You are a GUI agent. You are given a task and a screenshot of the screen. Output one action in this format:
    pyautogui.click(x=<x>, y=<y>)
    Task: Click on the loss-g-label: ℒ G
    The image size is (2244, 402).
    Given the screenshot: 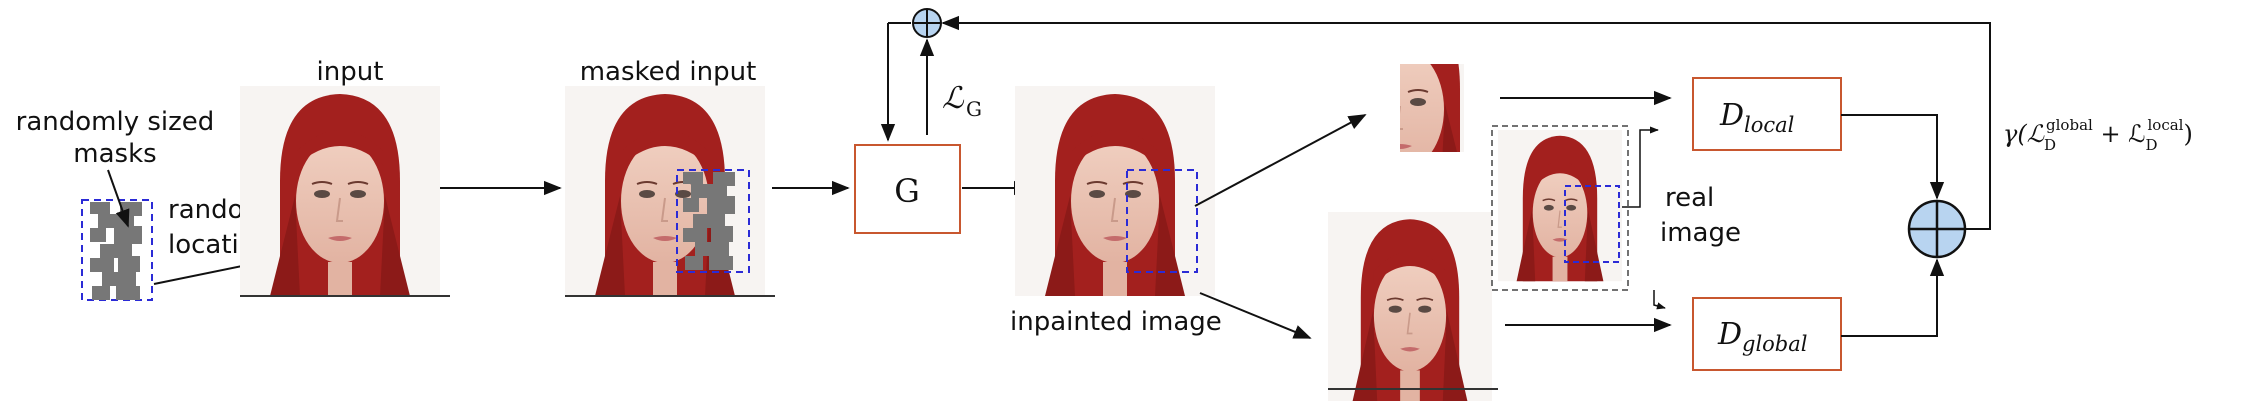 What is the action you would take?
    pyautogui.click(x=962, y=101)
    